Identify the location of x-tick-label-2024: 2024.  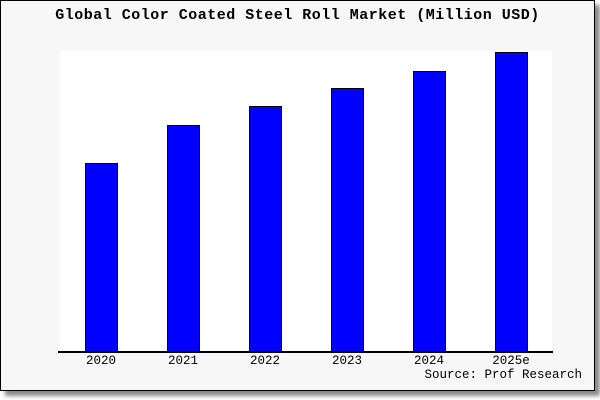
(428, 361).